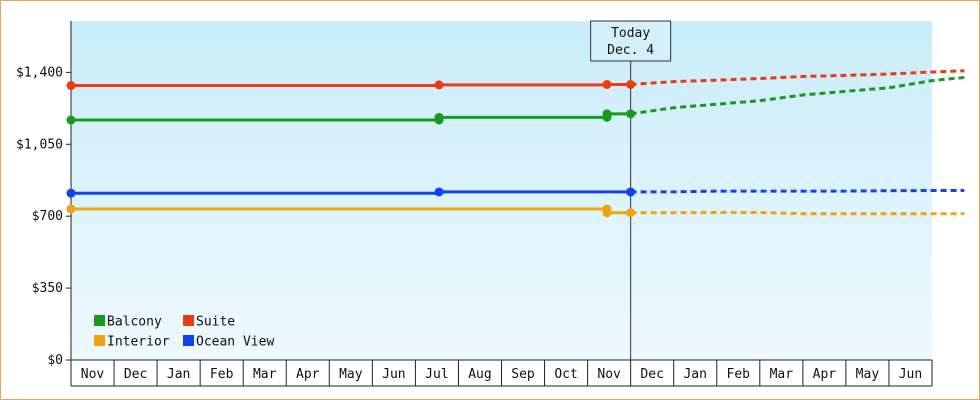 Image resolution: width=980 pixels, height=400 pixels. Describe the element at coordinates (47, 288) in the screenshot. I see `y-tick-label: $350` at that location.